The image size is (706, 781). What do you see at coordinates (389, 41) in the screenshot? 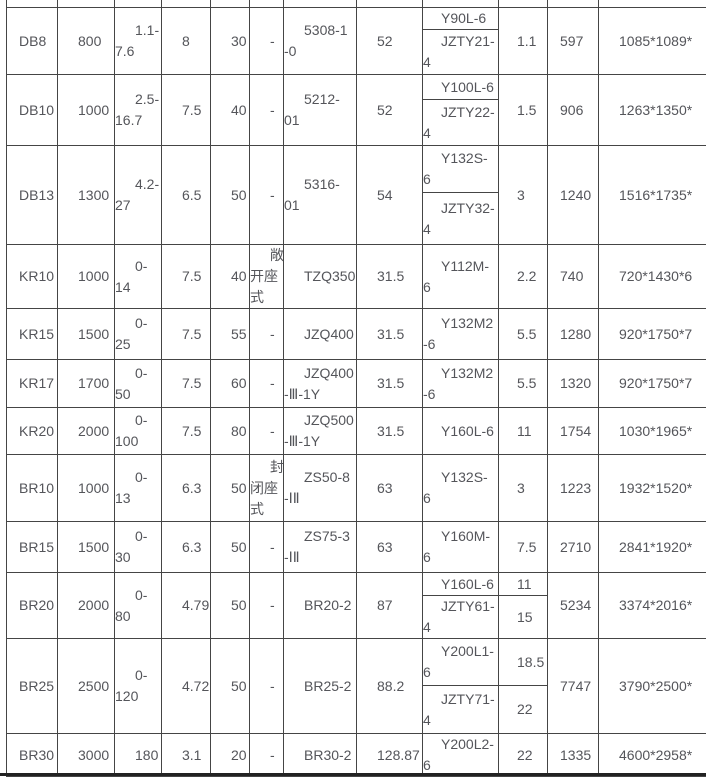
I see `cell-DB8-val3: 52` at bounding box center [389, 41].